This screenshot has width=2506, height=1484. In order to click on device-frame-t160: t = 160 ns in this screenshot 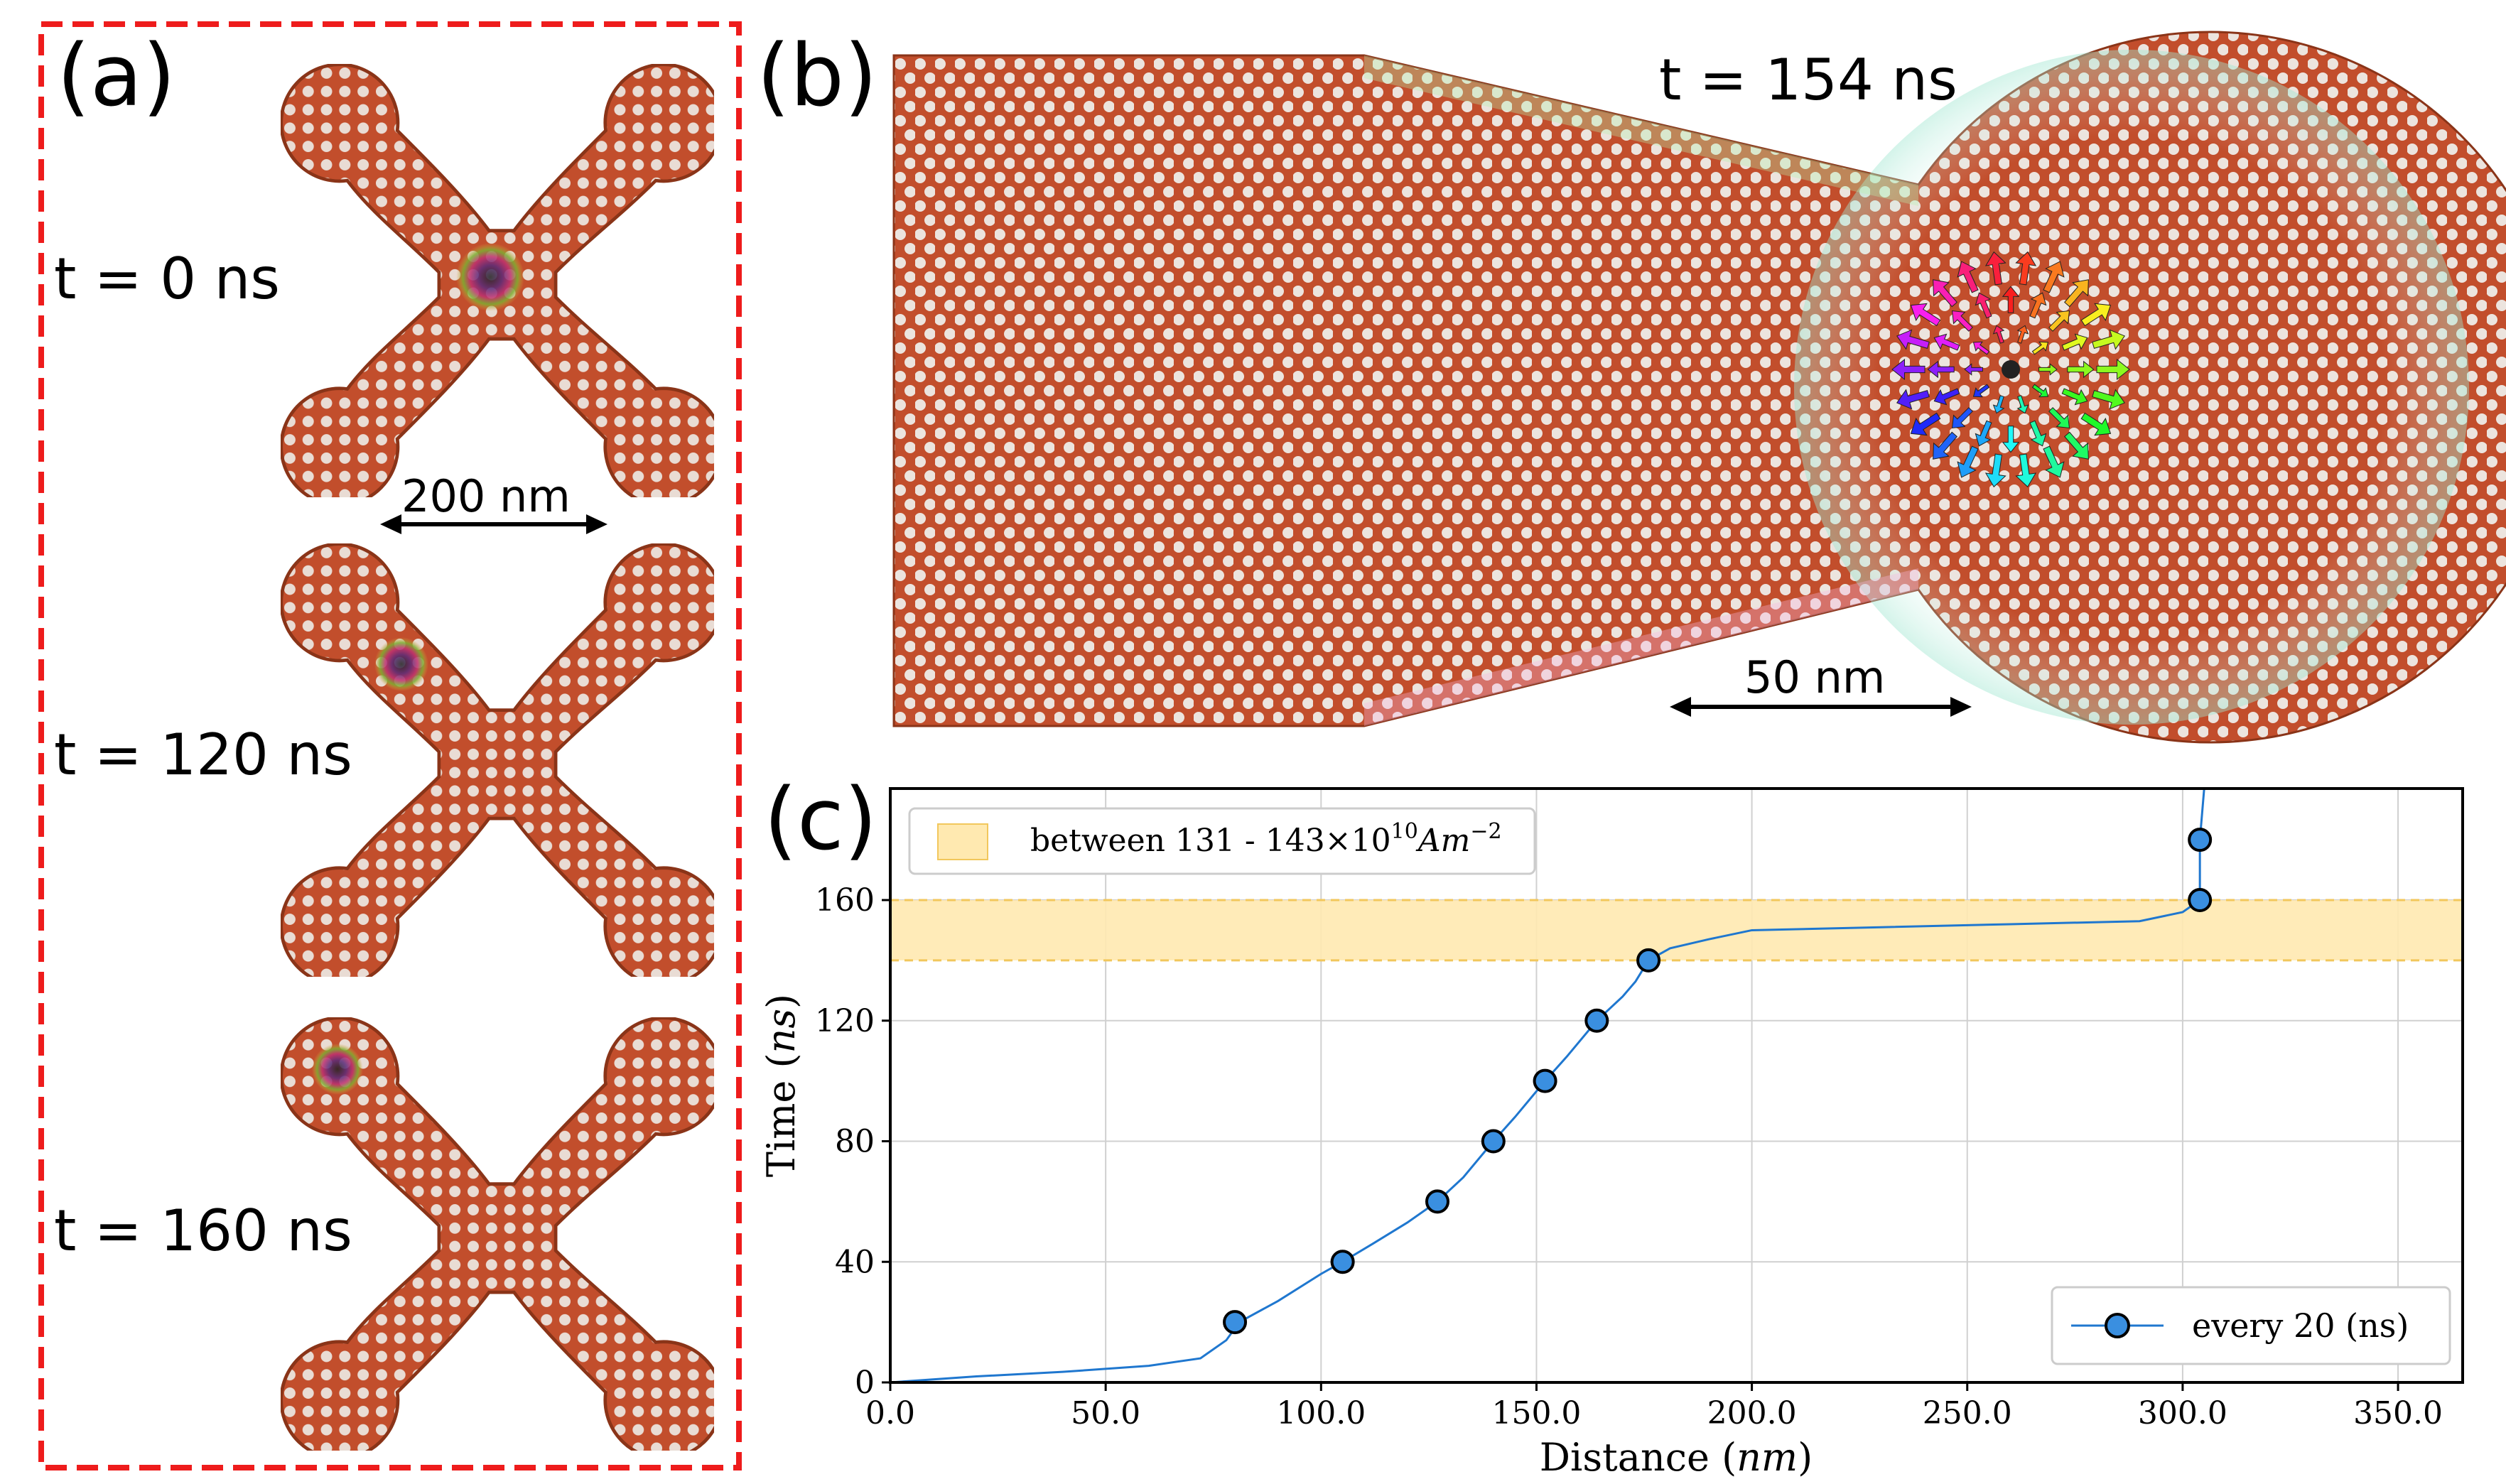, I will do `click(388, 1238)`.